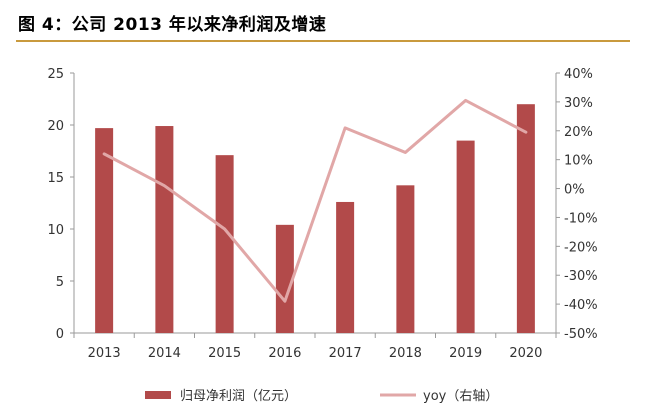  What do you see at coordinates (578, 161) in the screenshot?
I see `right-tick-label: 10%` at bounding box center [578, 161].